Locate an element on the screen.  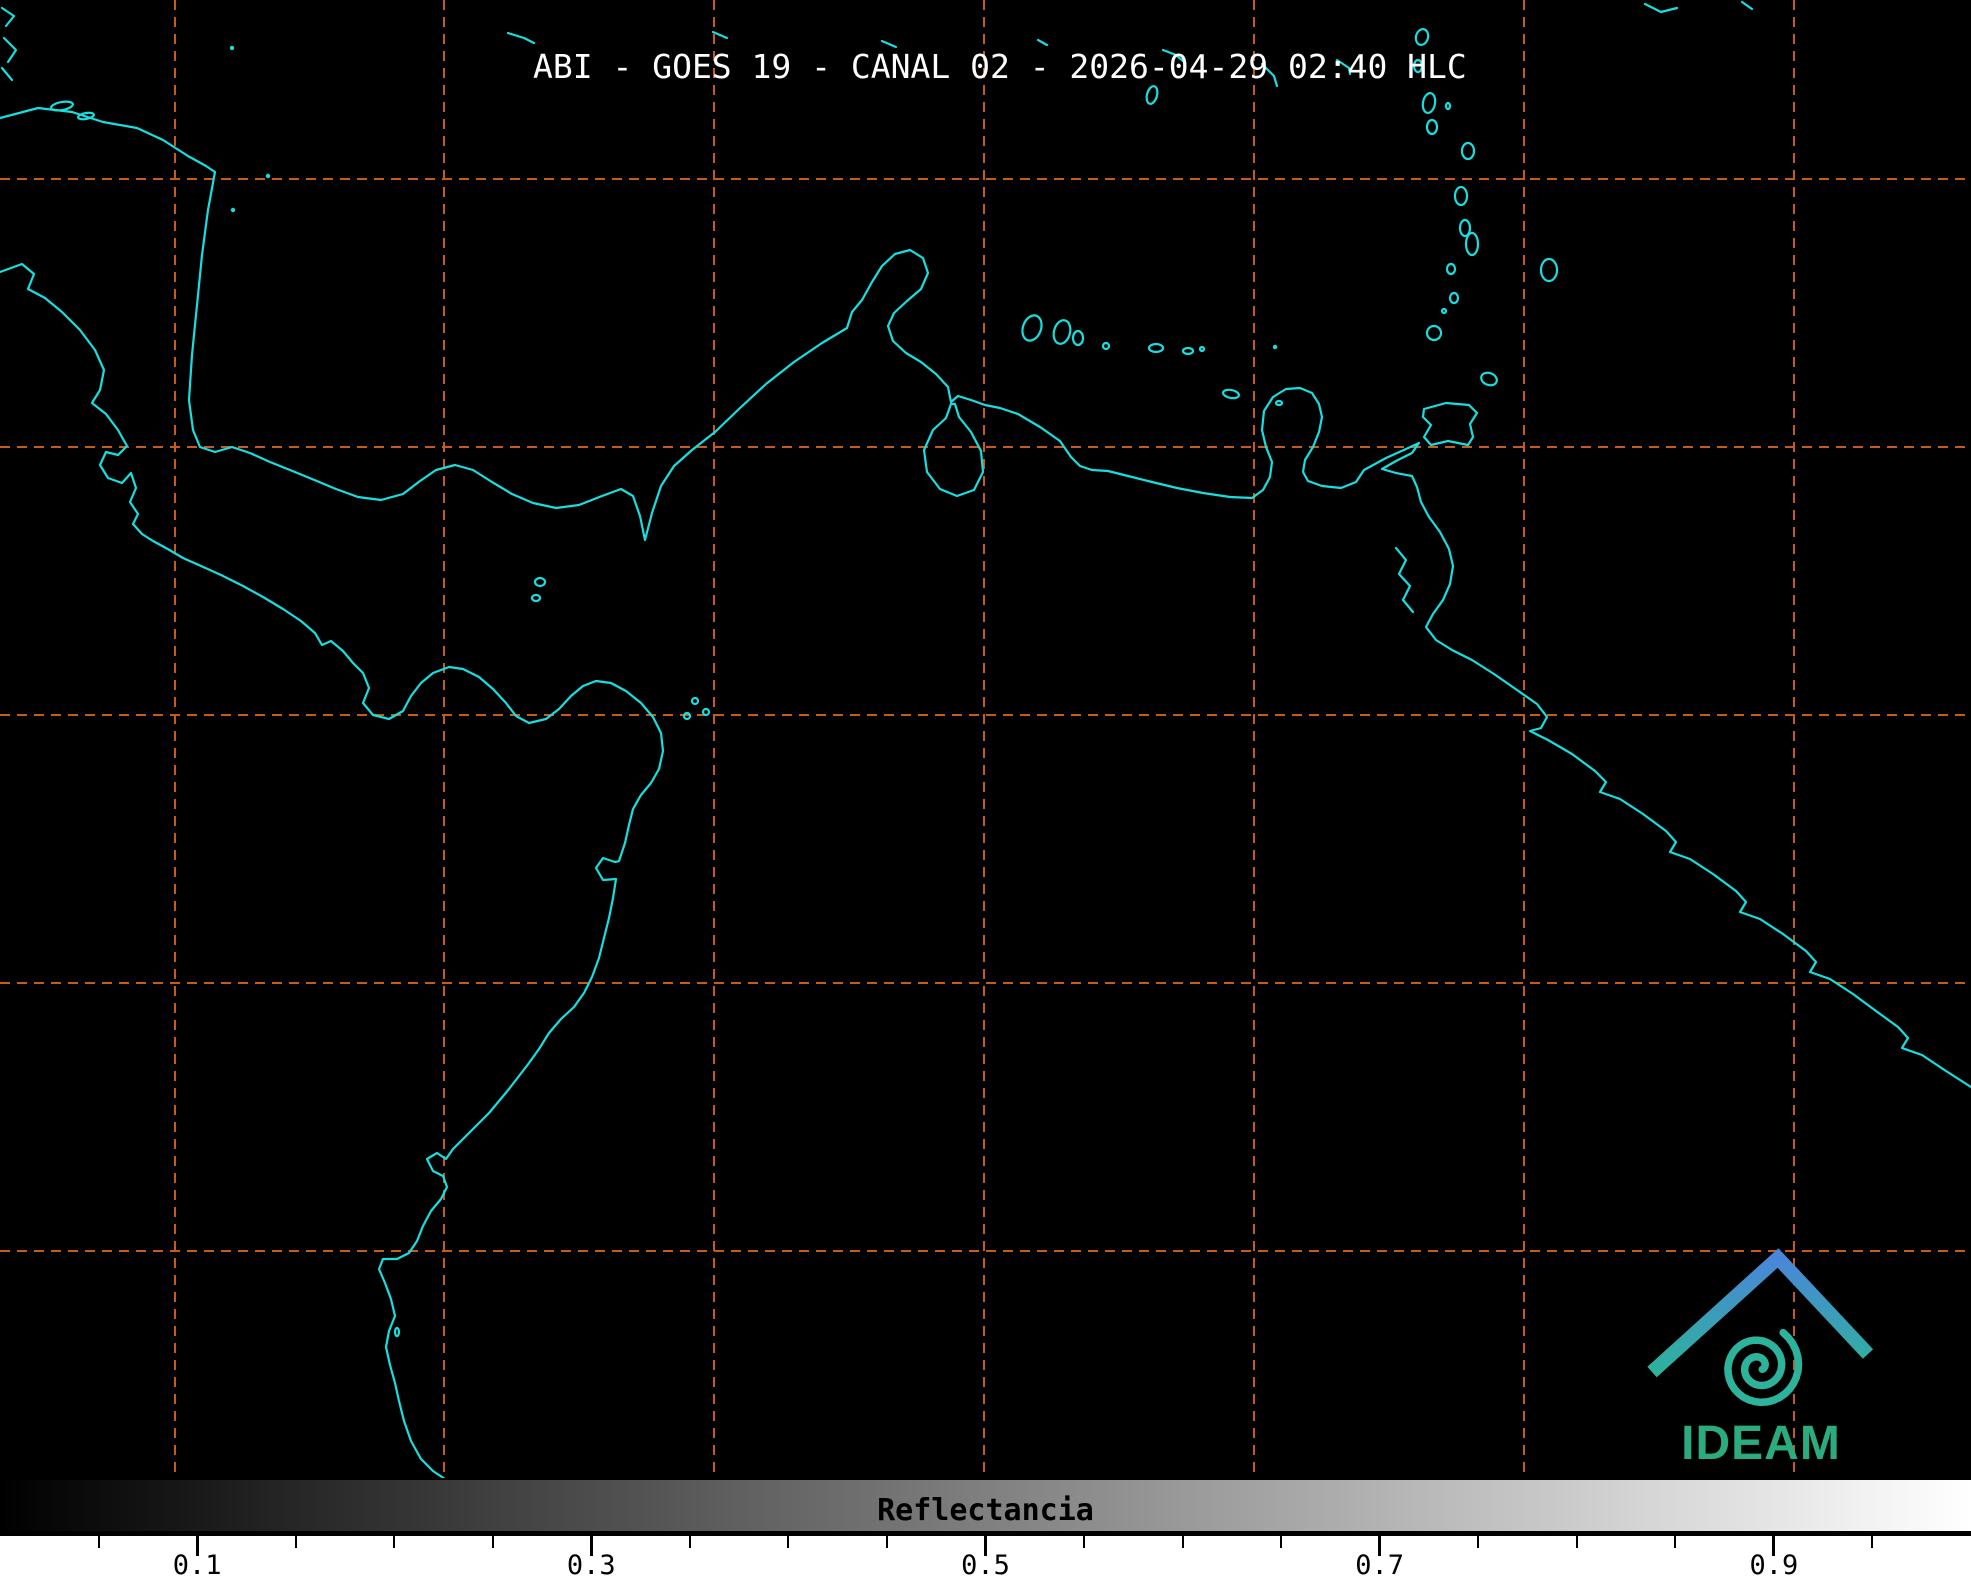
trinidad-island is located at coordinates (1450, 424).